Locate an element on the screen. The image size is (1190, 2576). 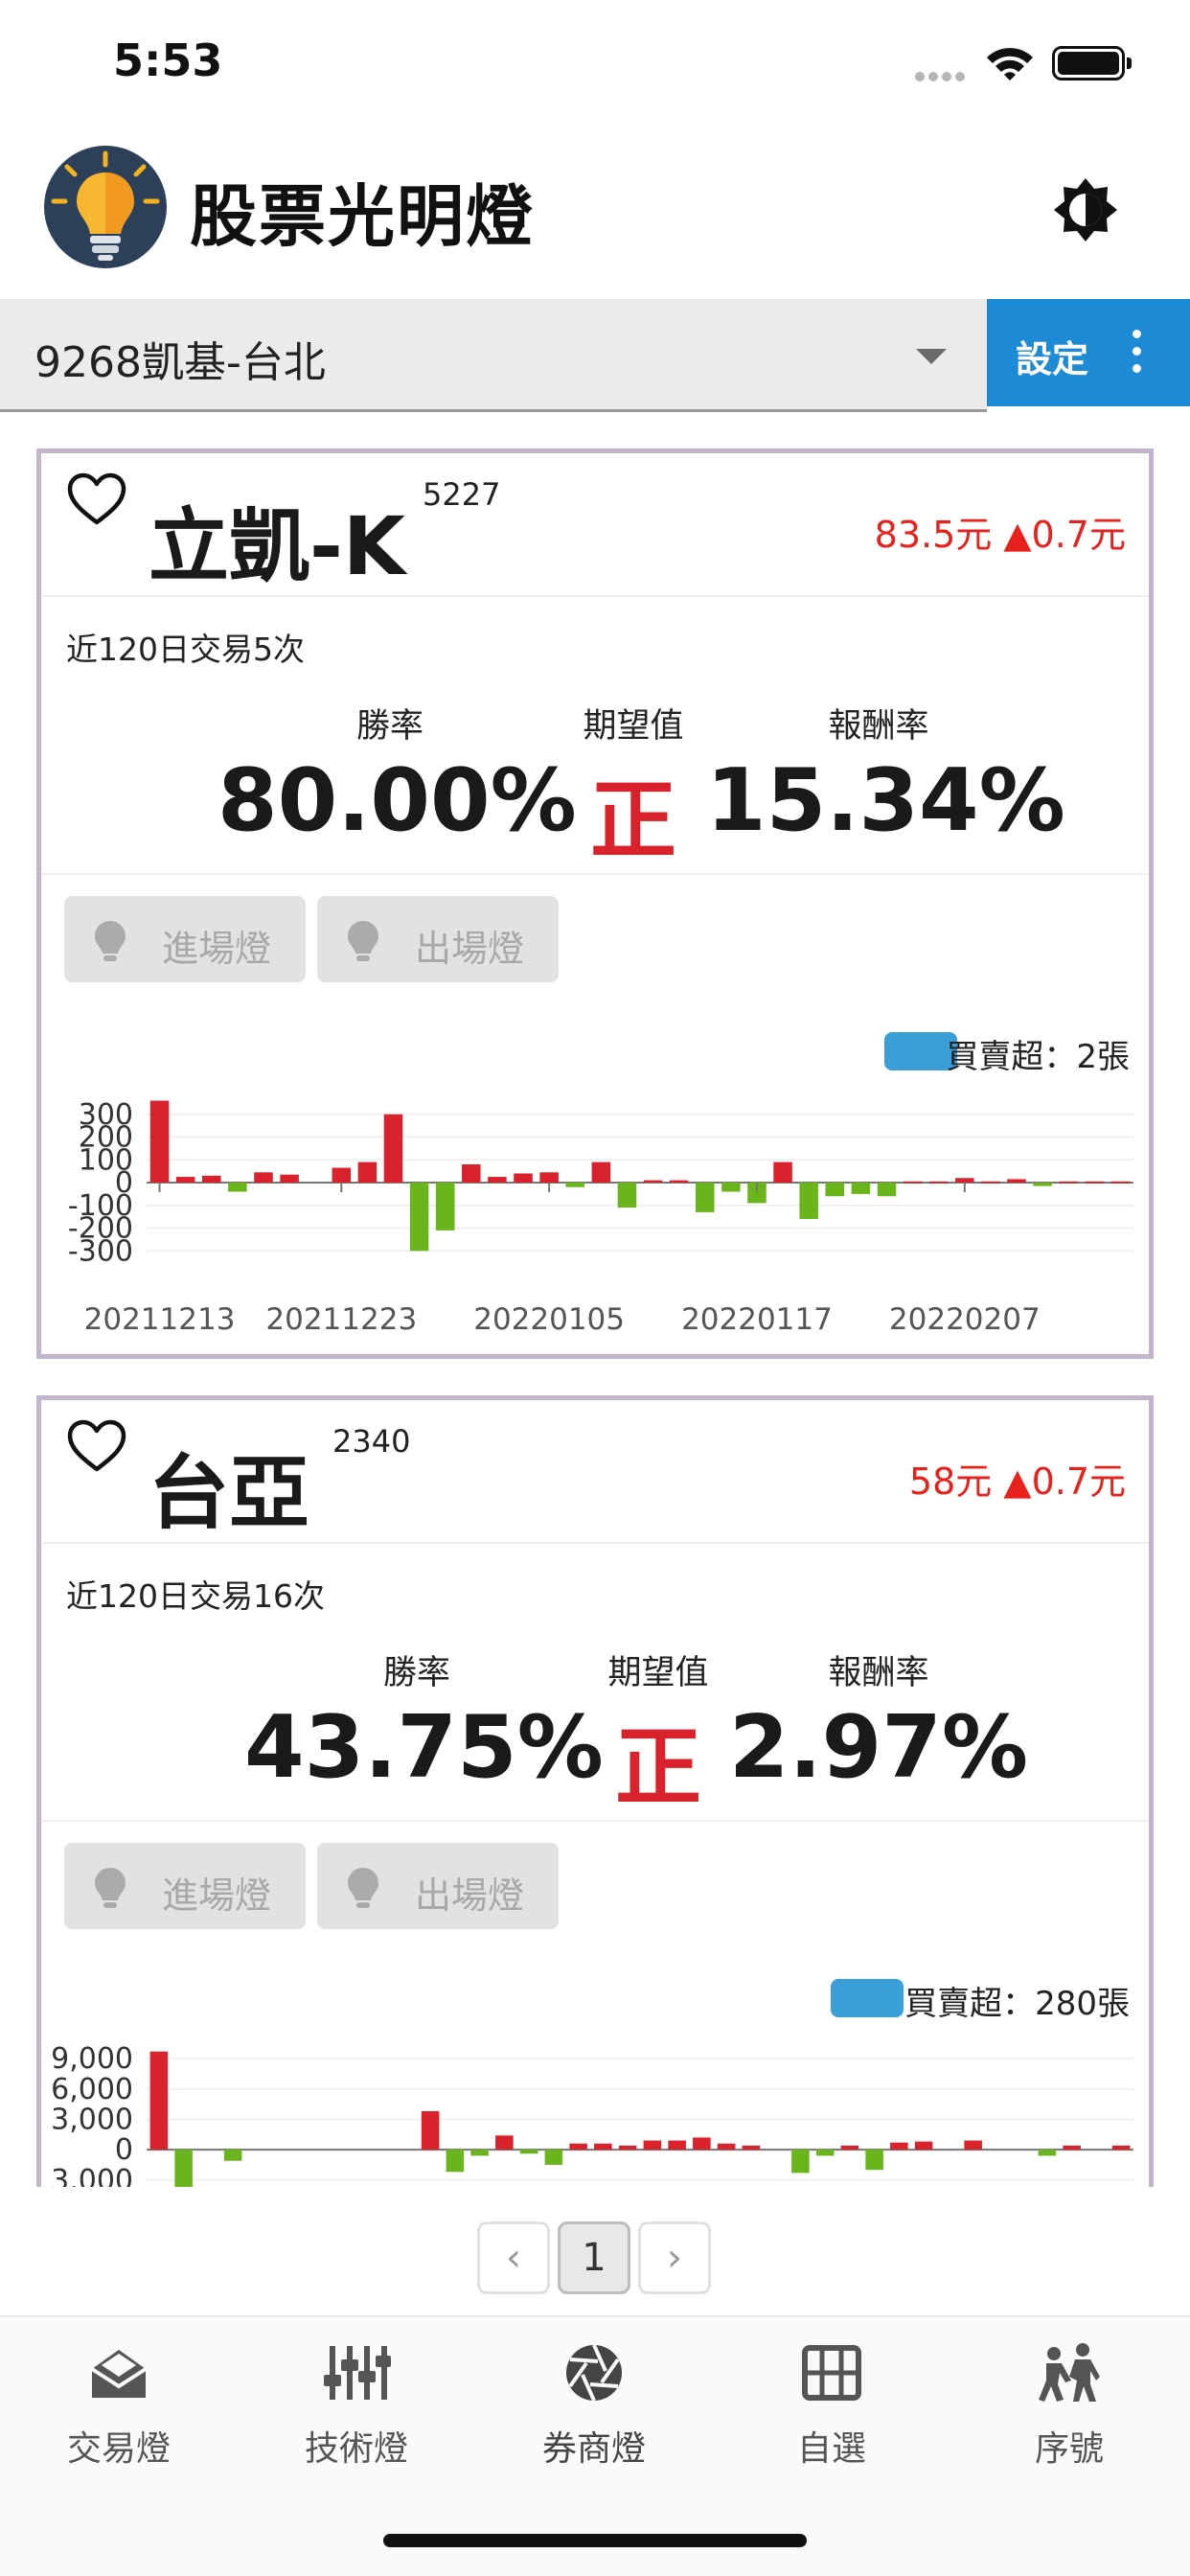
tab-serial: 序號 is located at coordinates (1069, 2409).